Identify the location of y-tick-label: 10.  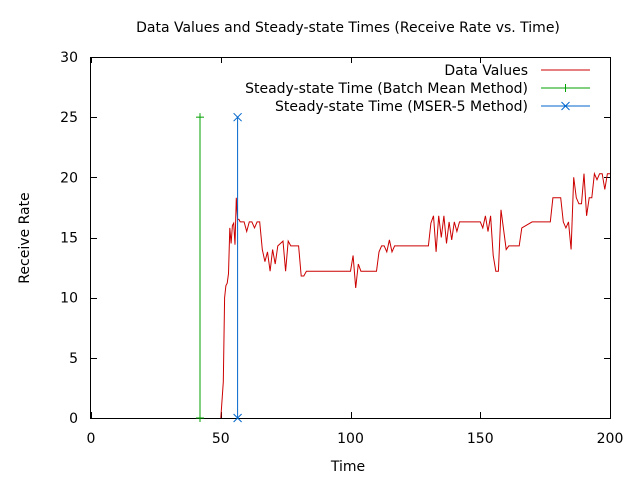
(69, 299).